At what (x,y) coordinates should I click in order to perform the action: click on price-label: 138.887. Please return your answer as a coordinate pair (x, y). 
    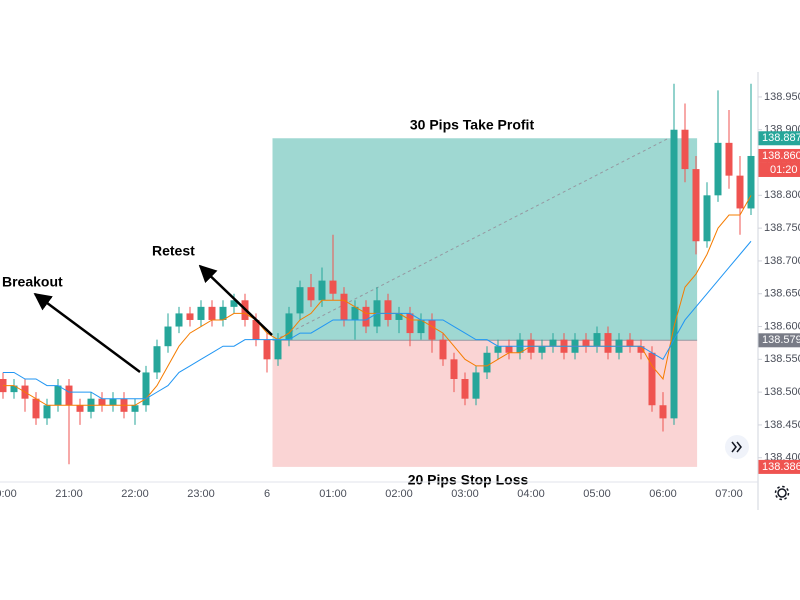
    Looking at the image, I should click on (781, 138).